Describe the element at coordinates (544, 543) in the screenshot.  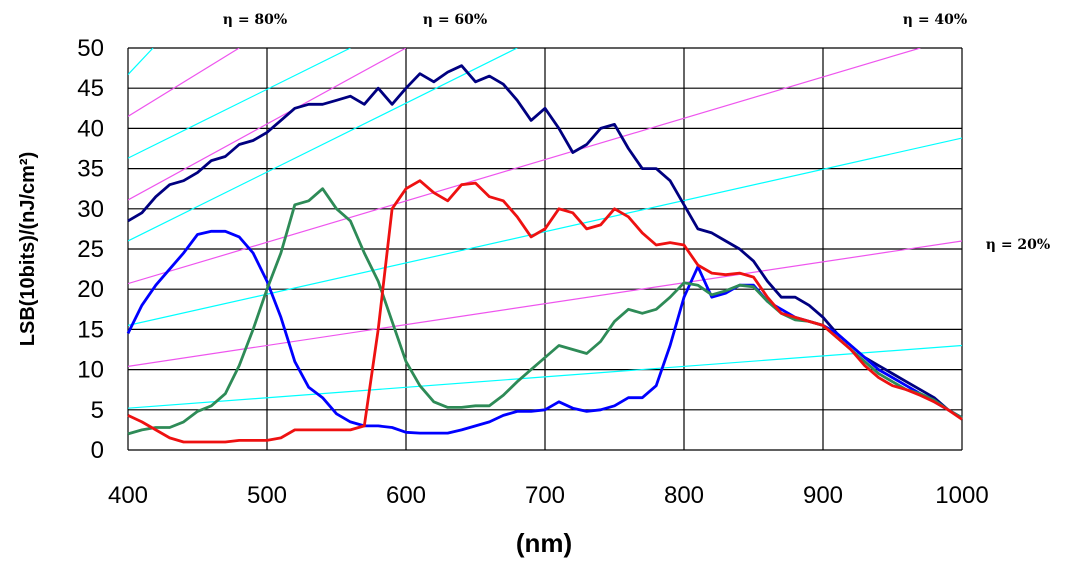
I see `x-axis-label: (nm)` at that location.